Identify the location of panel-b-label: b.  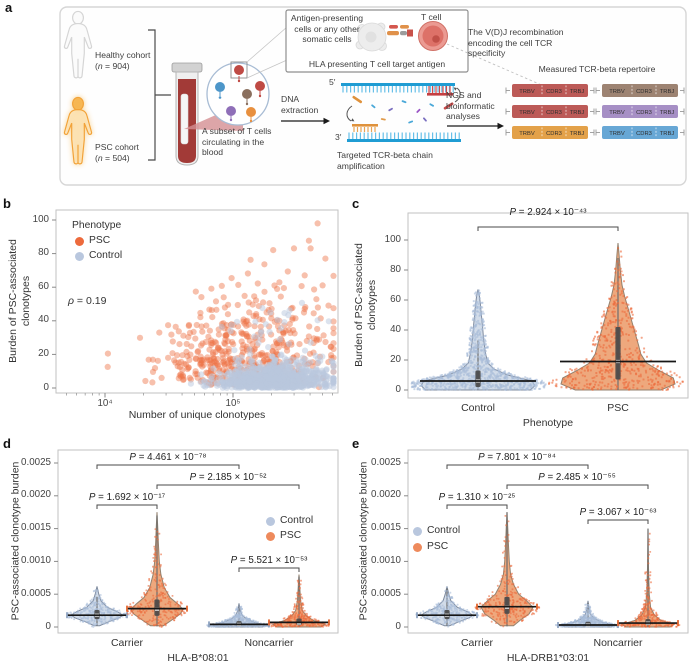
(7, 203).